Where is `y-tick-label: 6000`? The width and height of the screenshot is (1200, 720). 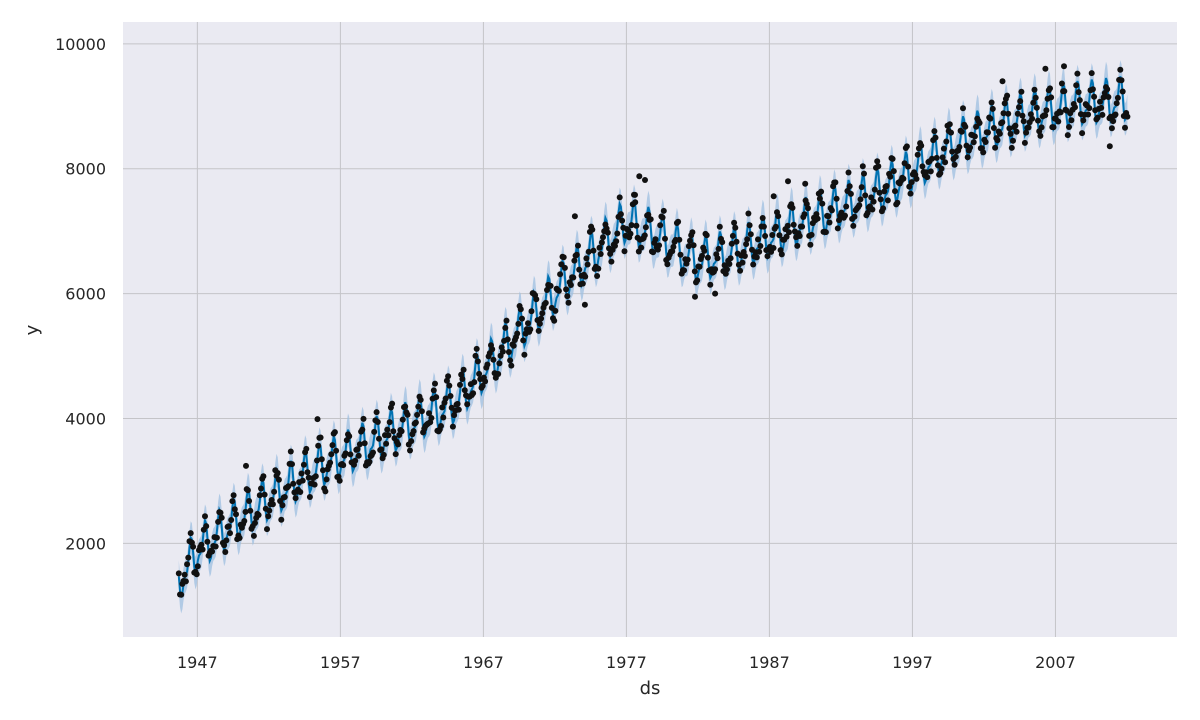
y-tick-label: 6000 is located at coordinates (85, 294).